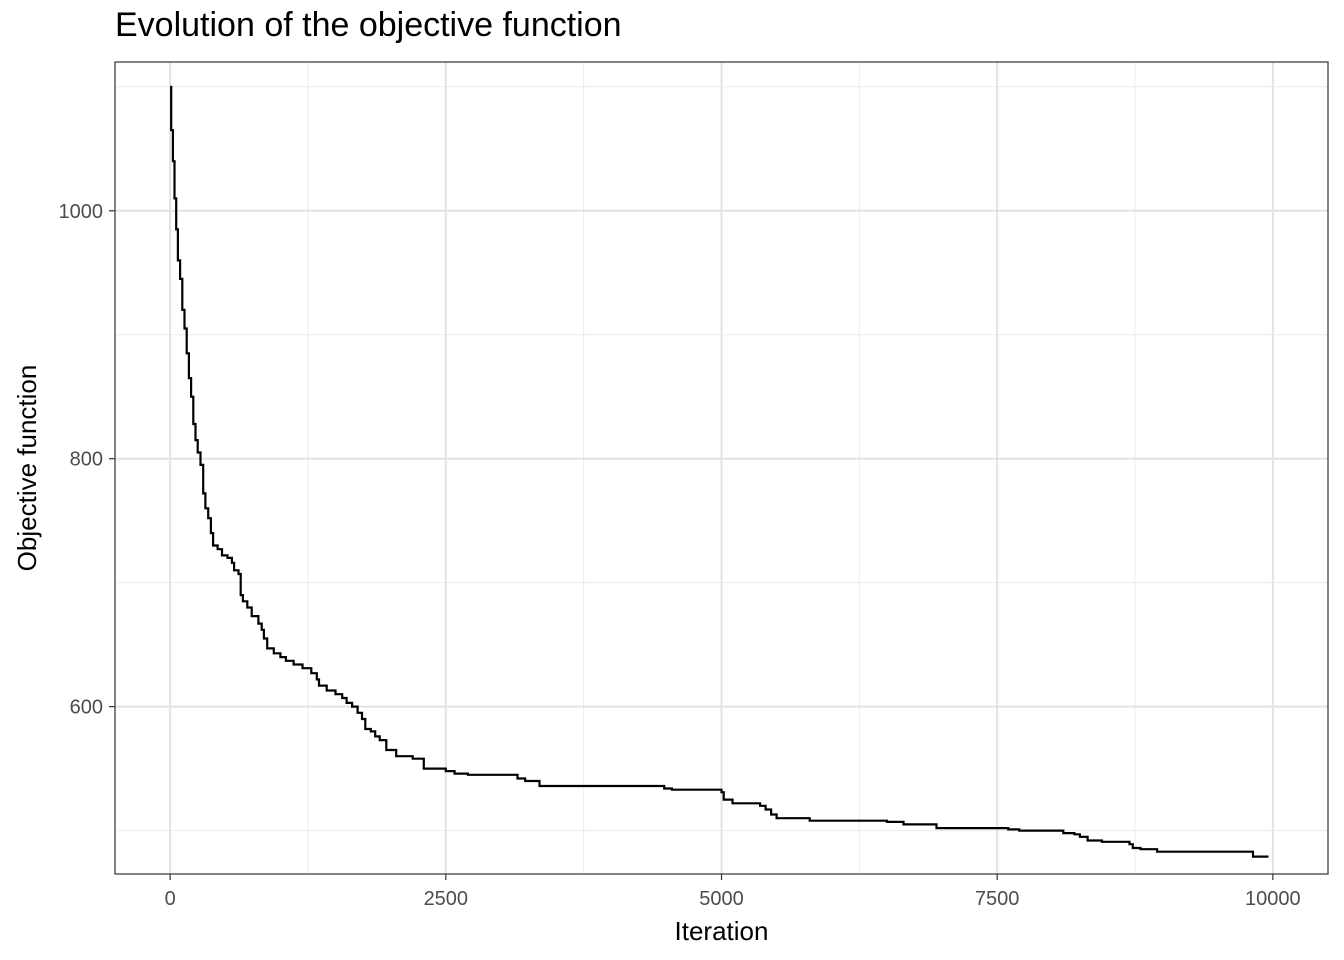 The height and width of the screenshot is (960, 1344). What do you see at coordinates (722, 931) in the screenshot?
I see `x-axis-title: Iteration` at bounding box center [722, 931].